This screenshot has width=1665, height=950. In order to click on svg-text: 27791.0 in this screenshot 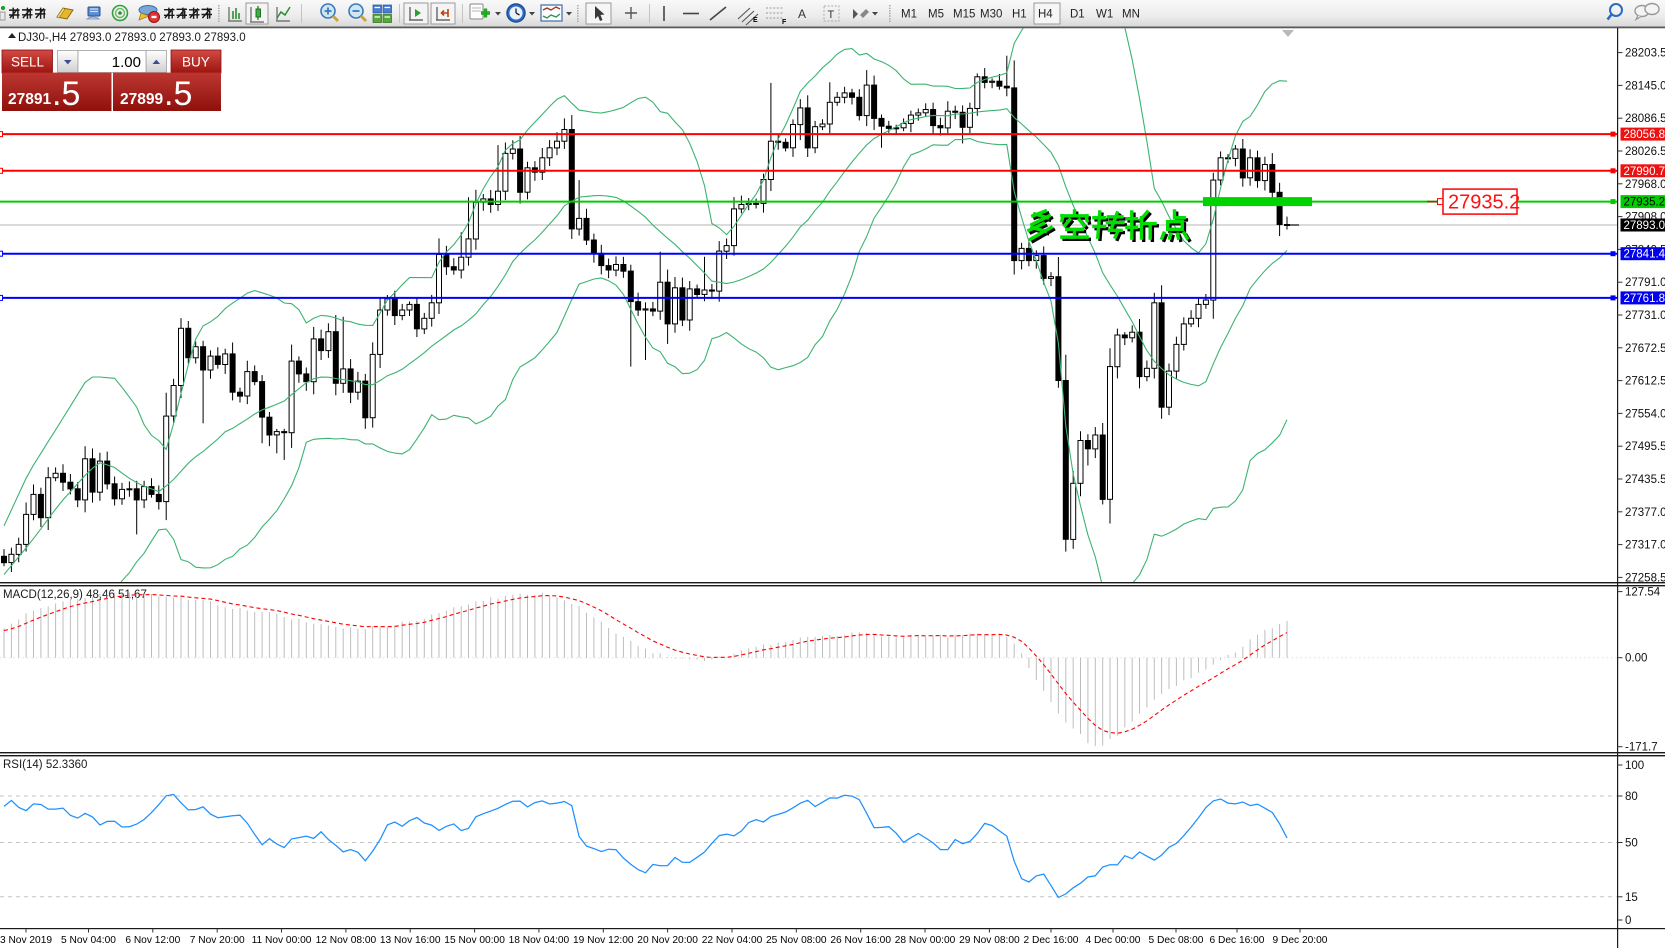, I will do `click(1645, 283)`.